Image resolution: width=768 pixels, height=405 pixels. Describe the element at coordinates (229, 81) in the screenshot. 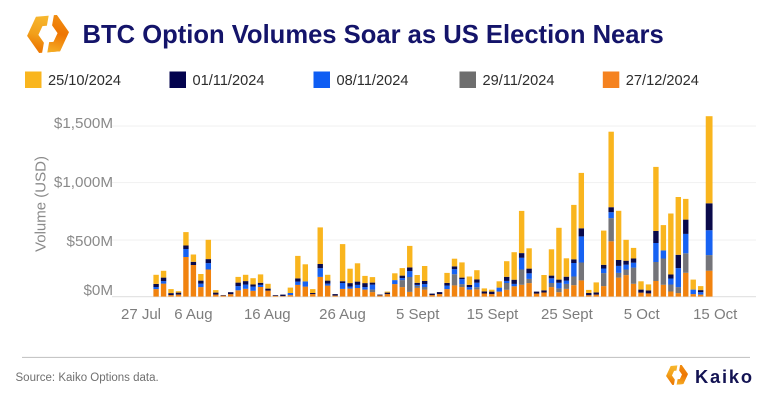

I see `svg-text: 01/11/2024` at that location.